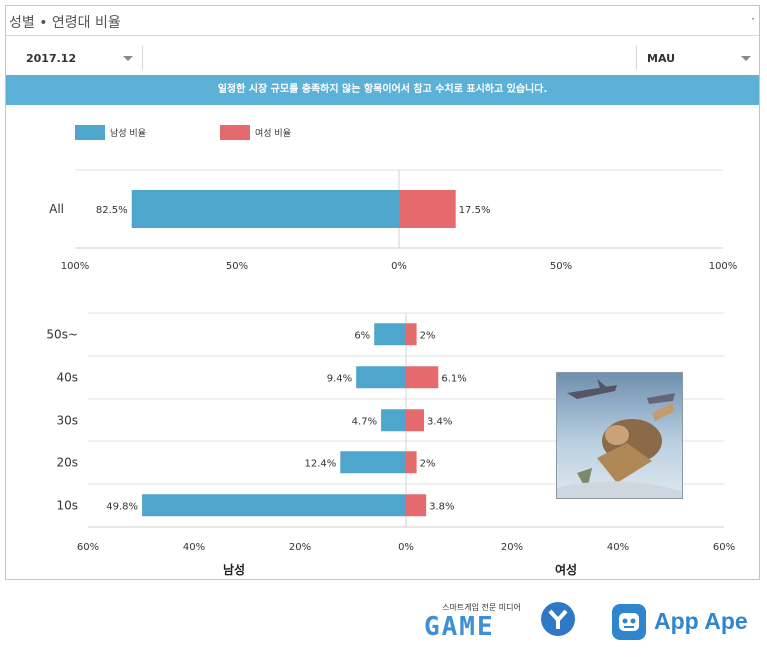 The height and width of the screenshot is (661, 767). What do you see at coordinates (701, 621) in the screenshot?
I see `app-ape-wordmark: App Ape` at bounding box center [701, 621].